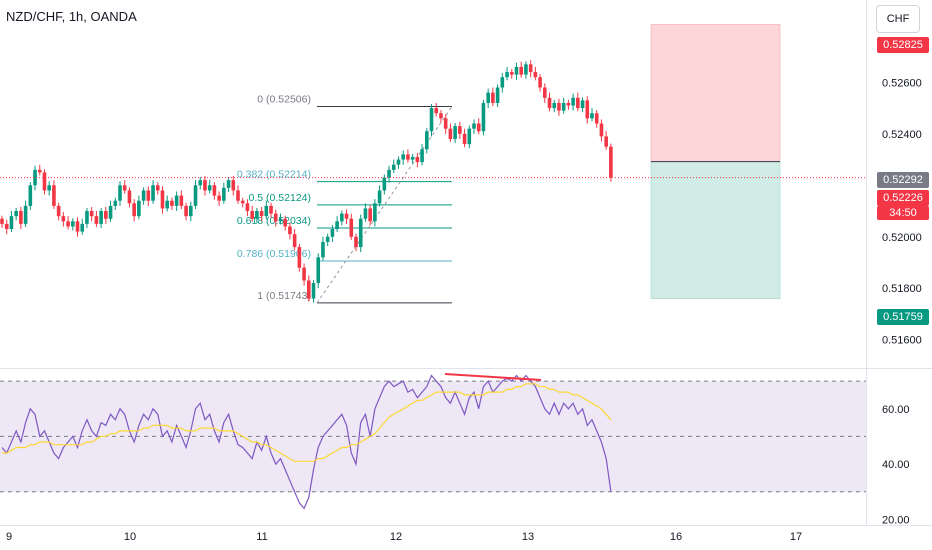 This screenshot has height=550, width=932. Describe the element at coordinates (71, 16) in the screenshot. I see `chart-title: NZD/CHF, 1h, OANDA` at that location.